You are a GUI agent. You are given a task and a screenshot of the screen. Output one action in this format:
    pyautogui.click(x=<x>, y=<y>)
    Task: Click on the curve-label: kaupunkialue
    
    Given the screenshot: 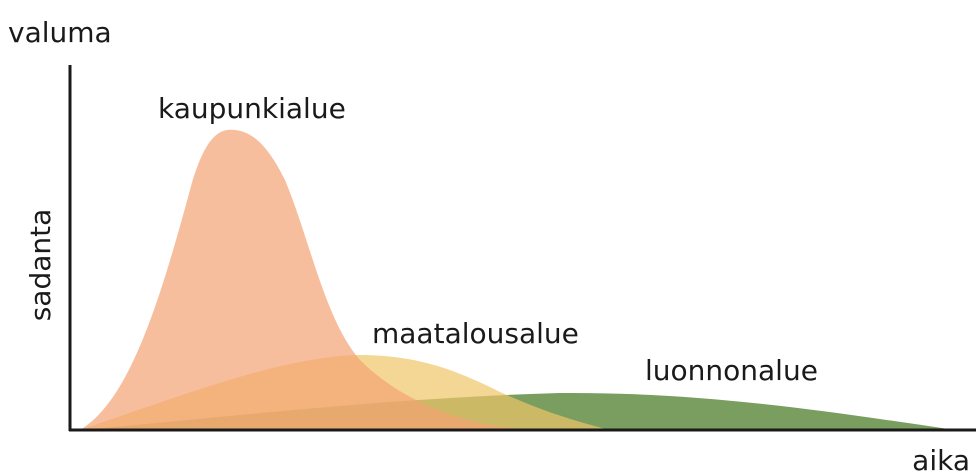 What is the action you would take?
    pyautogui.click(x=252, y=108)
    